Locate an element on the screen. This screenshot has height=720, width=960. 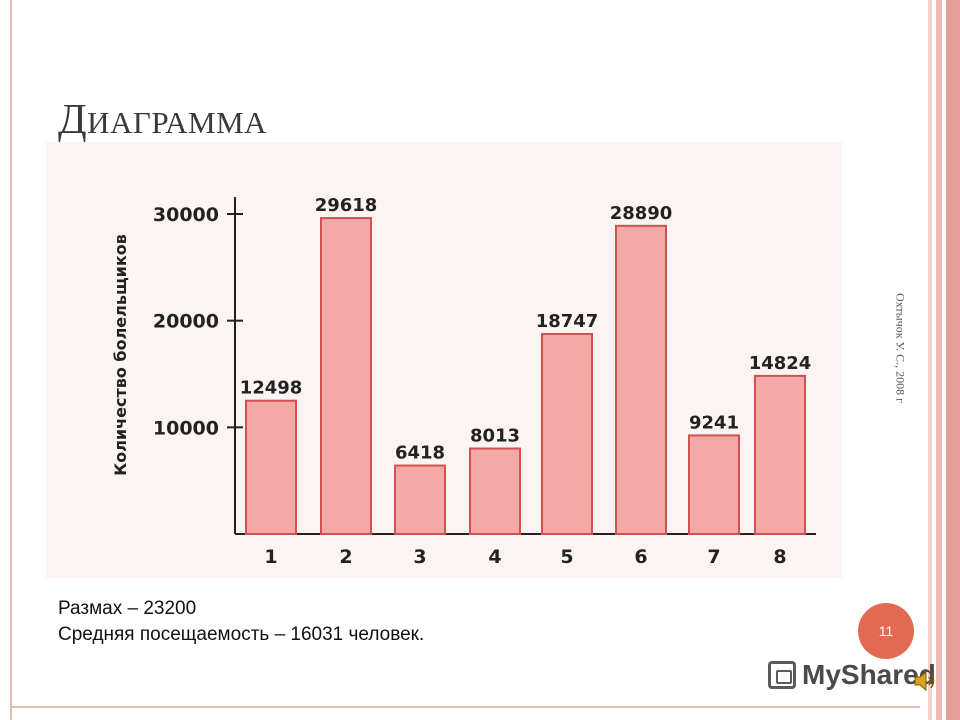
x-tick-label: 8 is located at coordinates (779, 557).